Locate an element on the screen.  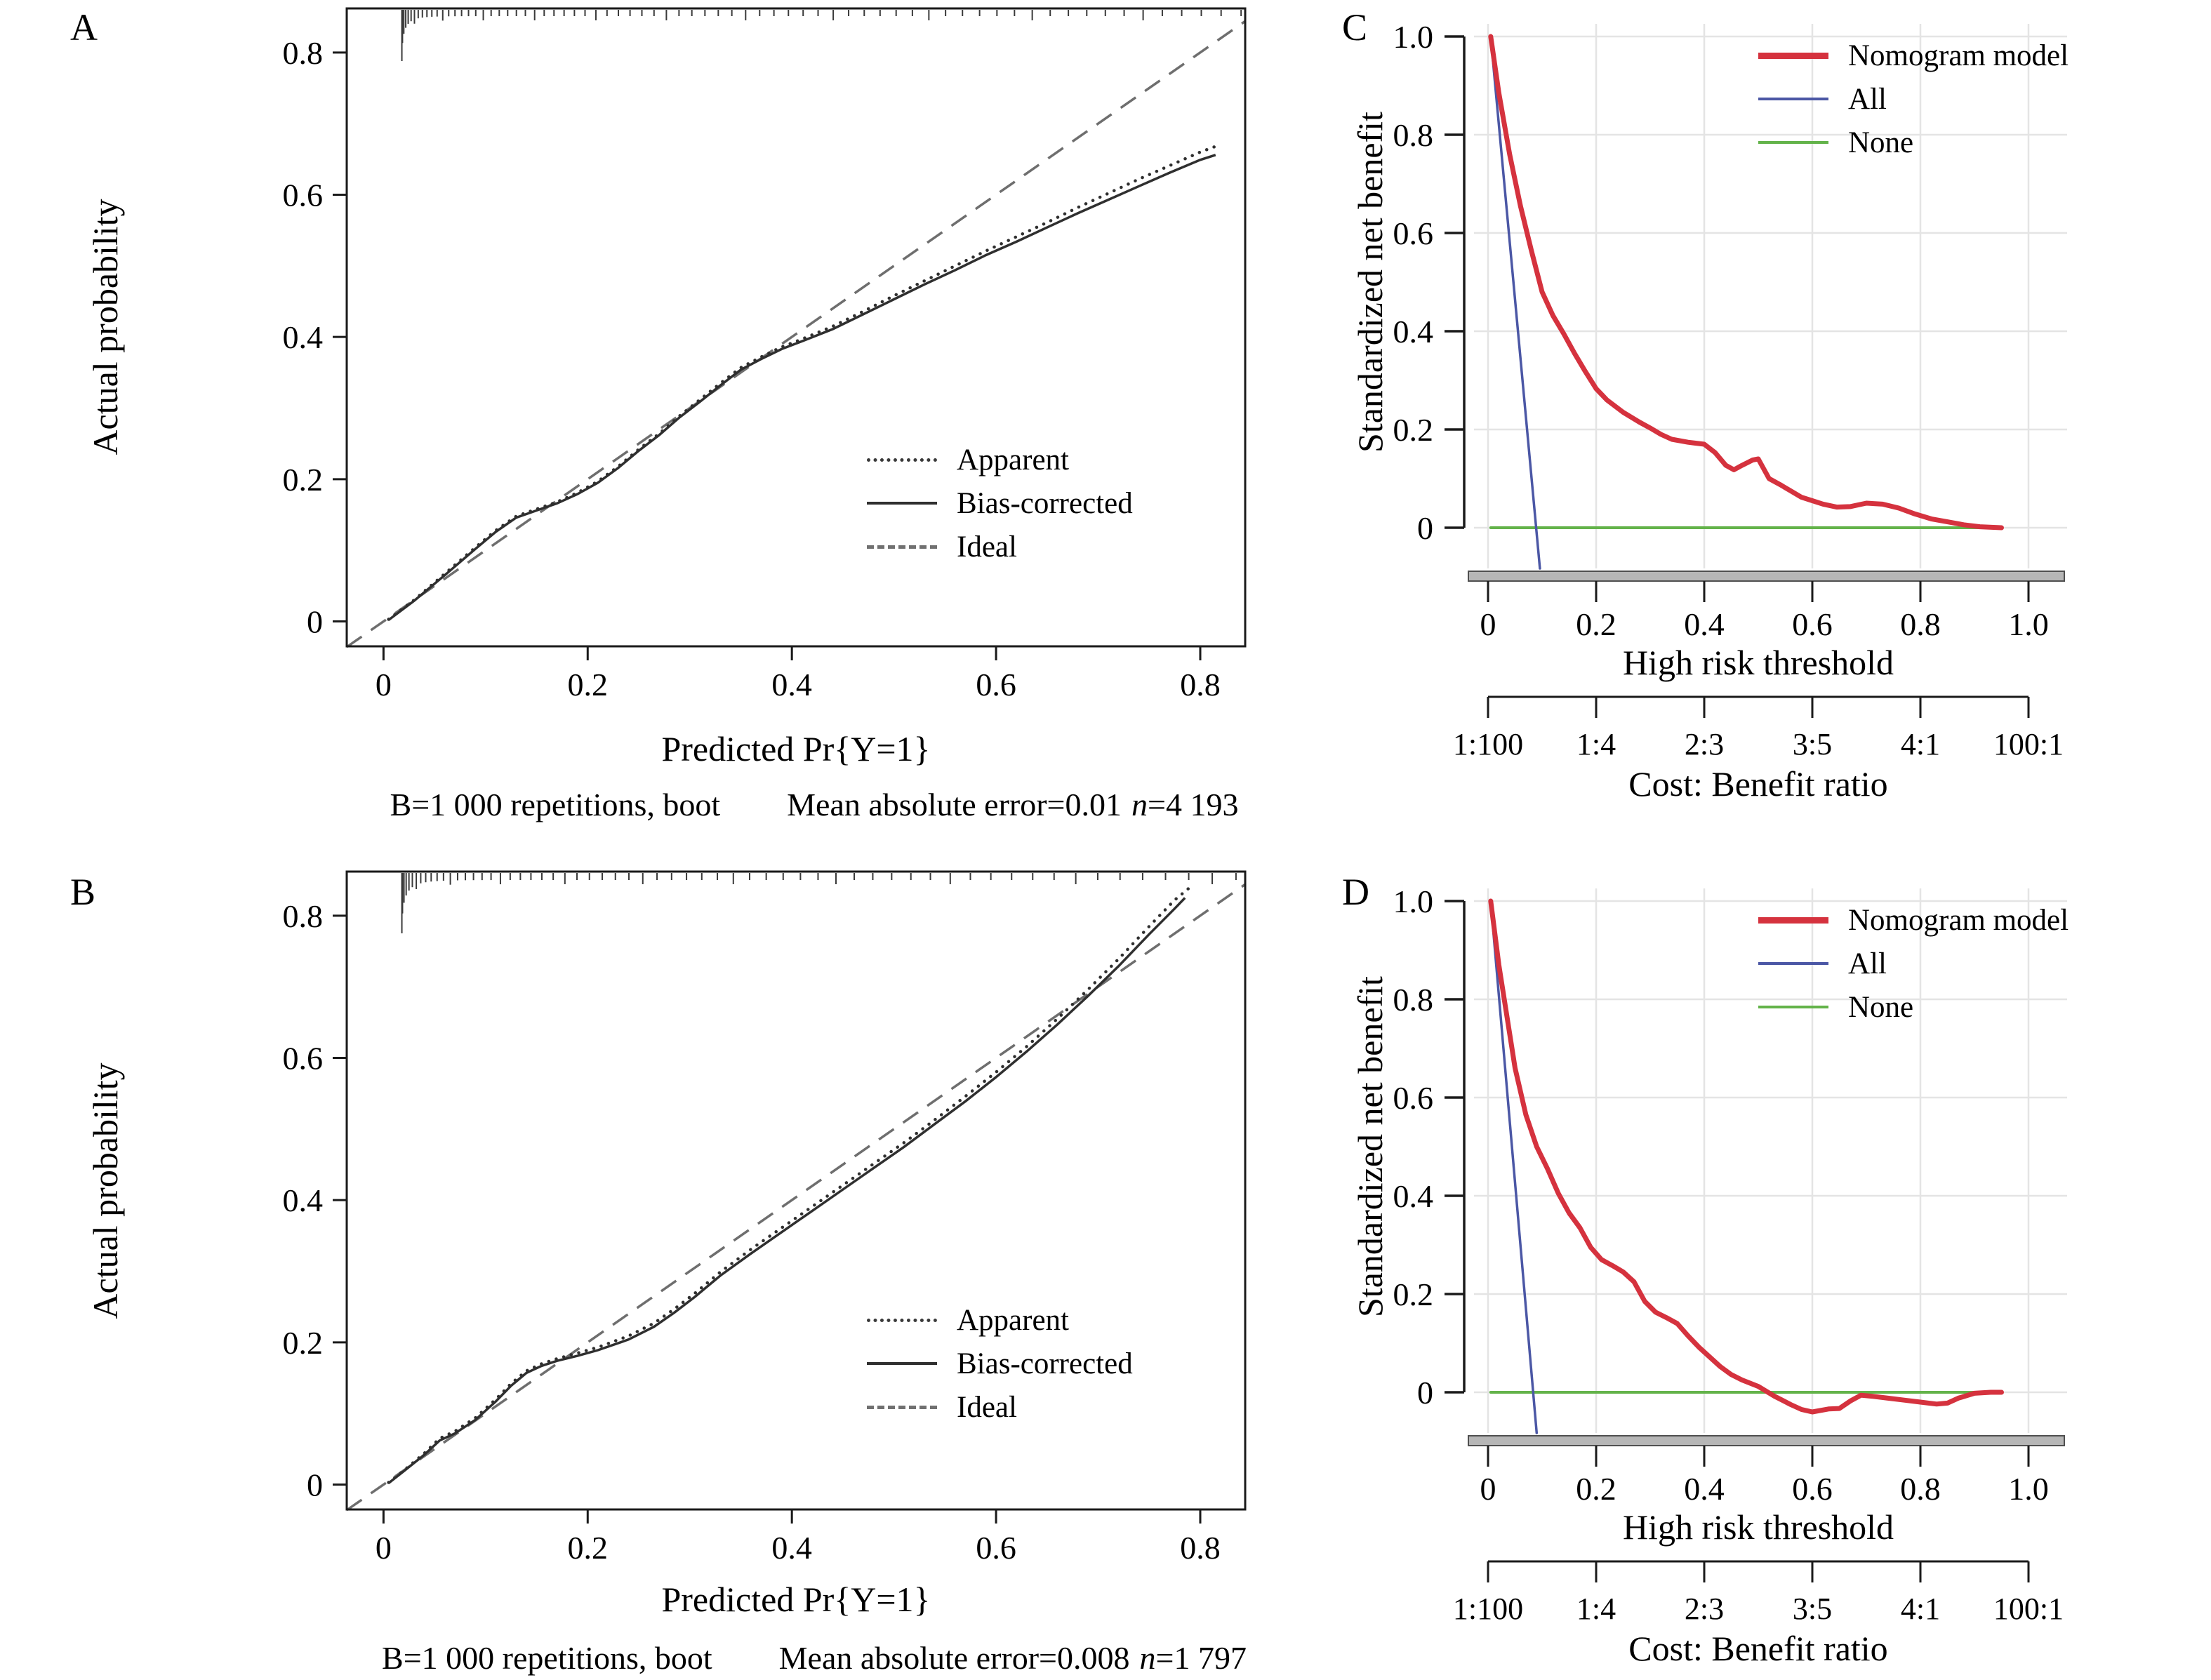
caption-a-nvalue: =4 193 is located at coordinates (1193, 804).